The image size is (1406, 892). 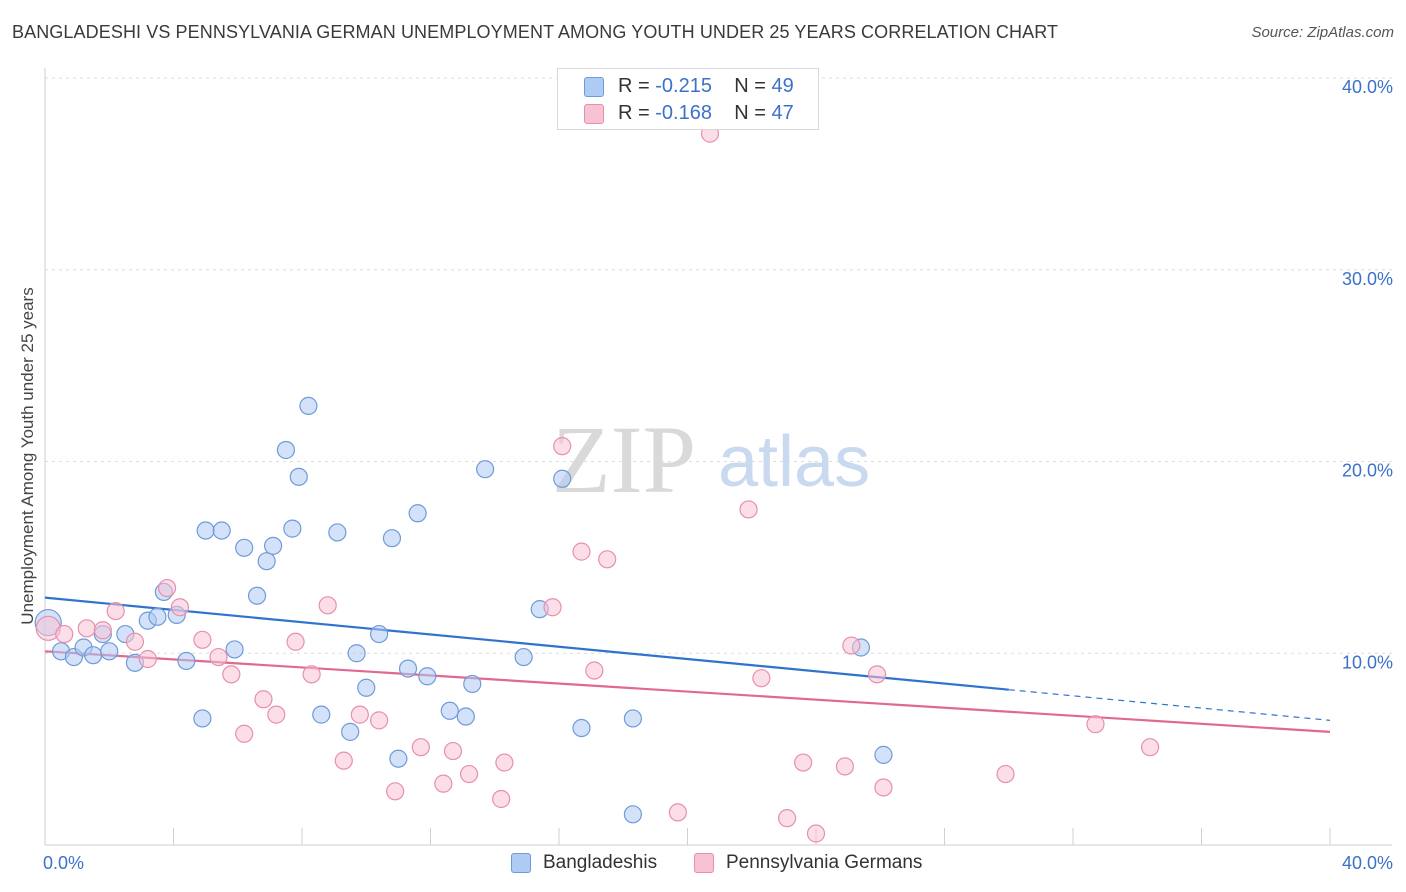 What do you see at coordinates (1367, 87) in the screenshot?
I see `y-tick-label: 40.0%` at bounding box center [1367, 87].